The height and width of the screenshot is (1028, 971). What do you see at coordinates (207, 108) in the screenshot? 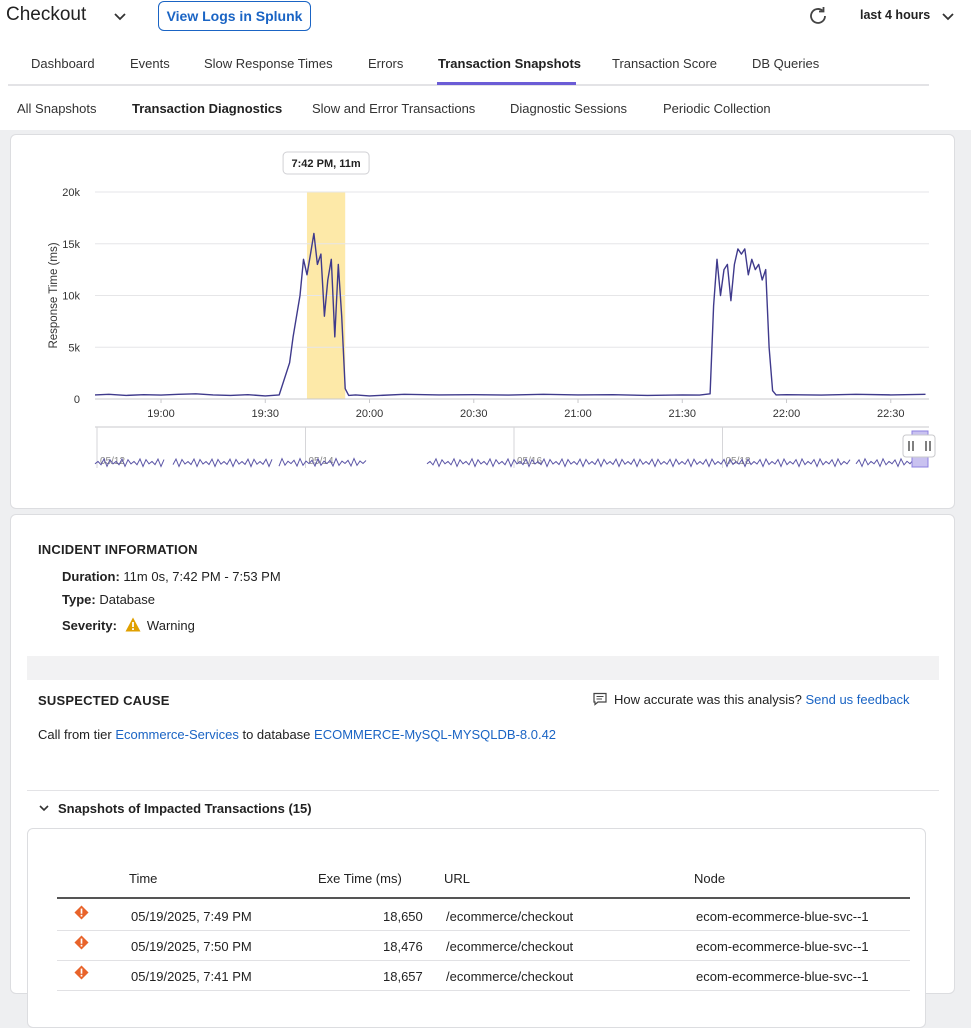
I see `subtab-transaction-diagnostics: Transaction Diagnostics` at bounding box center [207, 108].